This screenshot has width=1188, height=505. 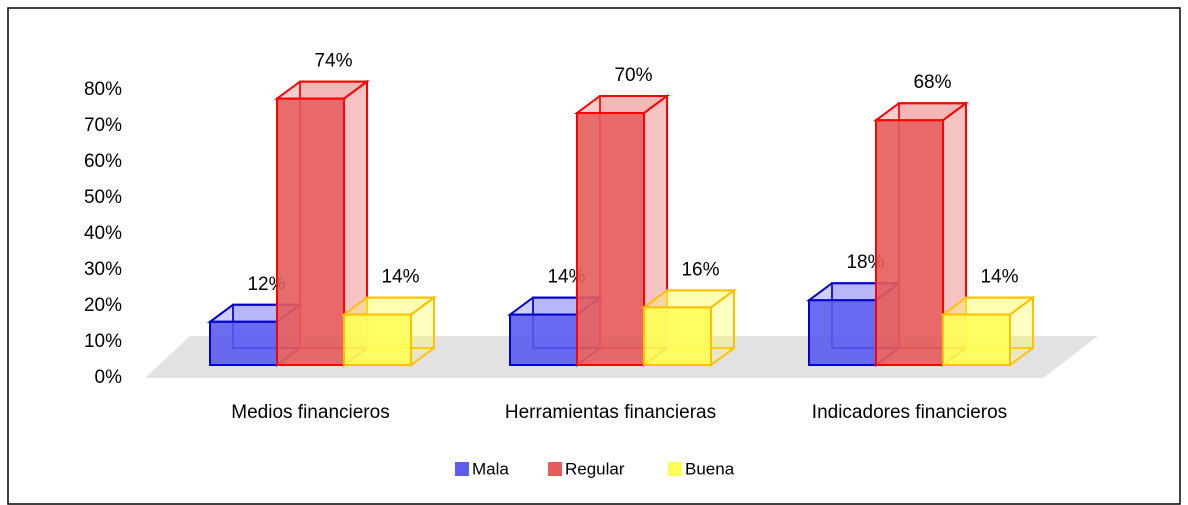 What do you see at coordinates (333, 61) in the screenshot?
I see `value-label: 74%` at bounding box center [333, 61].